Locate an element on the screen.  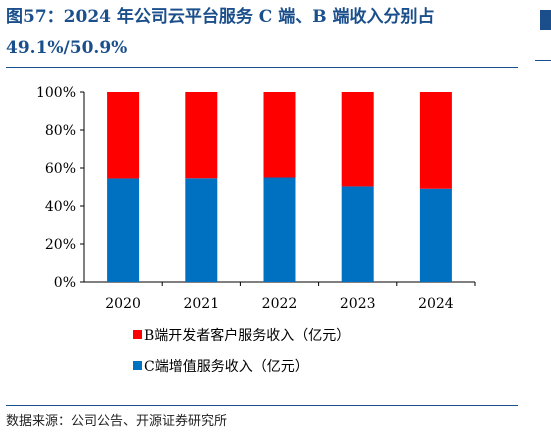
title-divider is located at coordinates (262, 67).